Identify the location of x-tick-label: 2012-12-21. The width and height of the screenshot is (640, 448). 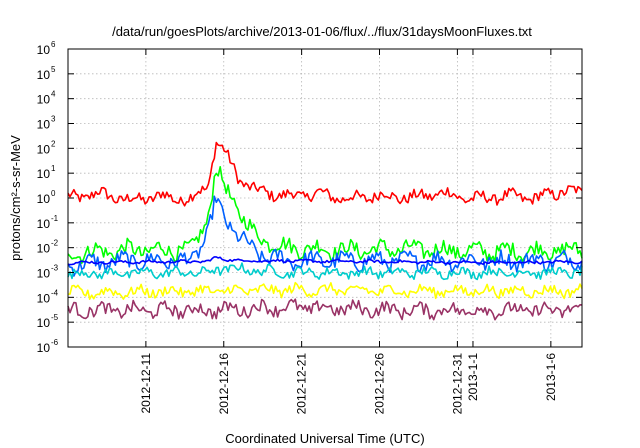
(302, 384).